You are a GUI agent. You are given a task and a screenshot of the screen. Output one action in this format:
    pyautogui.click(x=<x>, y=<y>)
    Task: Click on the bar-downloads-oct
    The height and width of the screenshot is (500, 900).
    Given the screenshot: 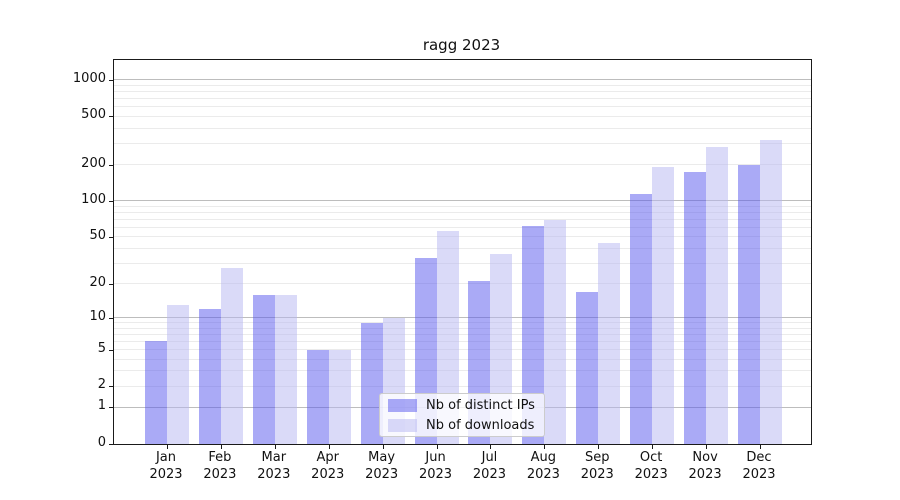 What is the action you would take?
    pyautogui.click(x=663, y=305)
    